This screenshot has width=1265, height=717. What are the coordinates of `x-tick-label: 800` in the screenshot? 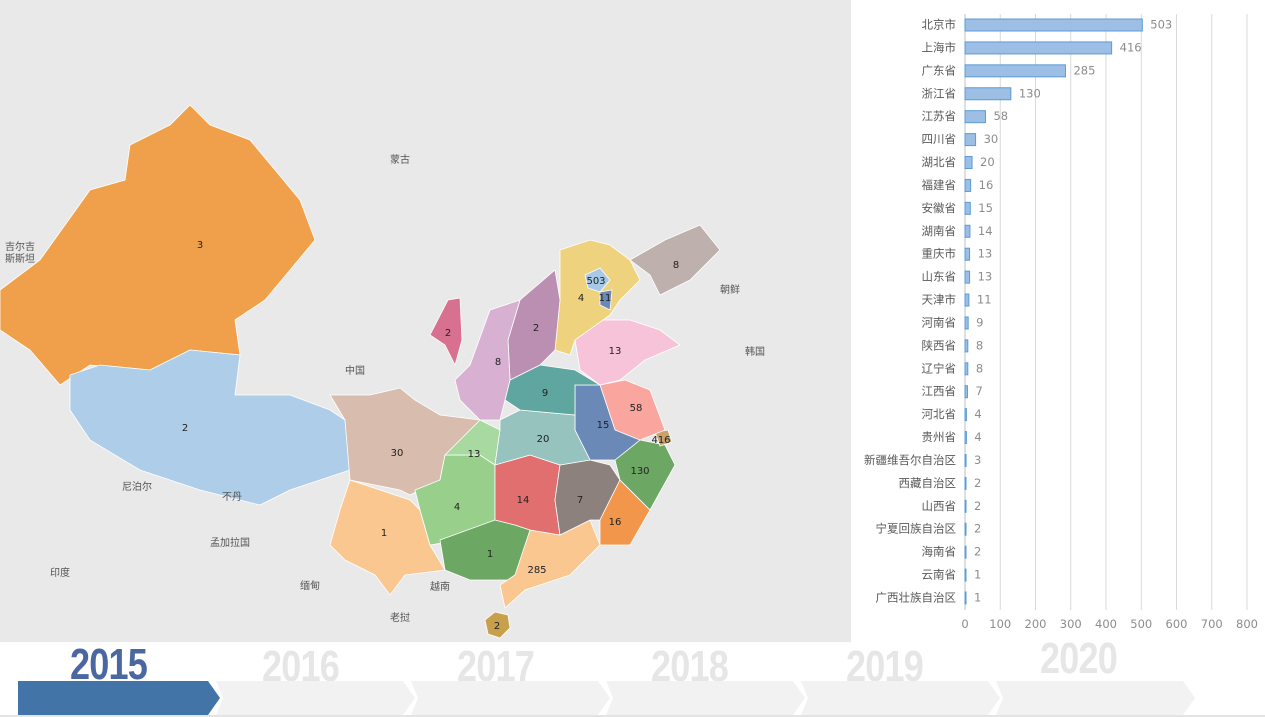 It's located at (1247, 624).